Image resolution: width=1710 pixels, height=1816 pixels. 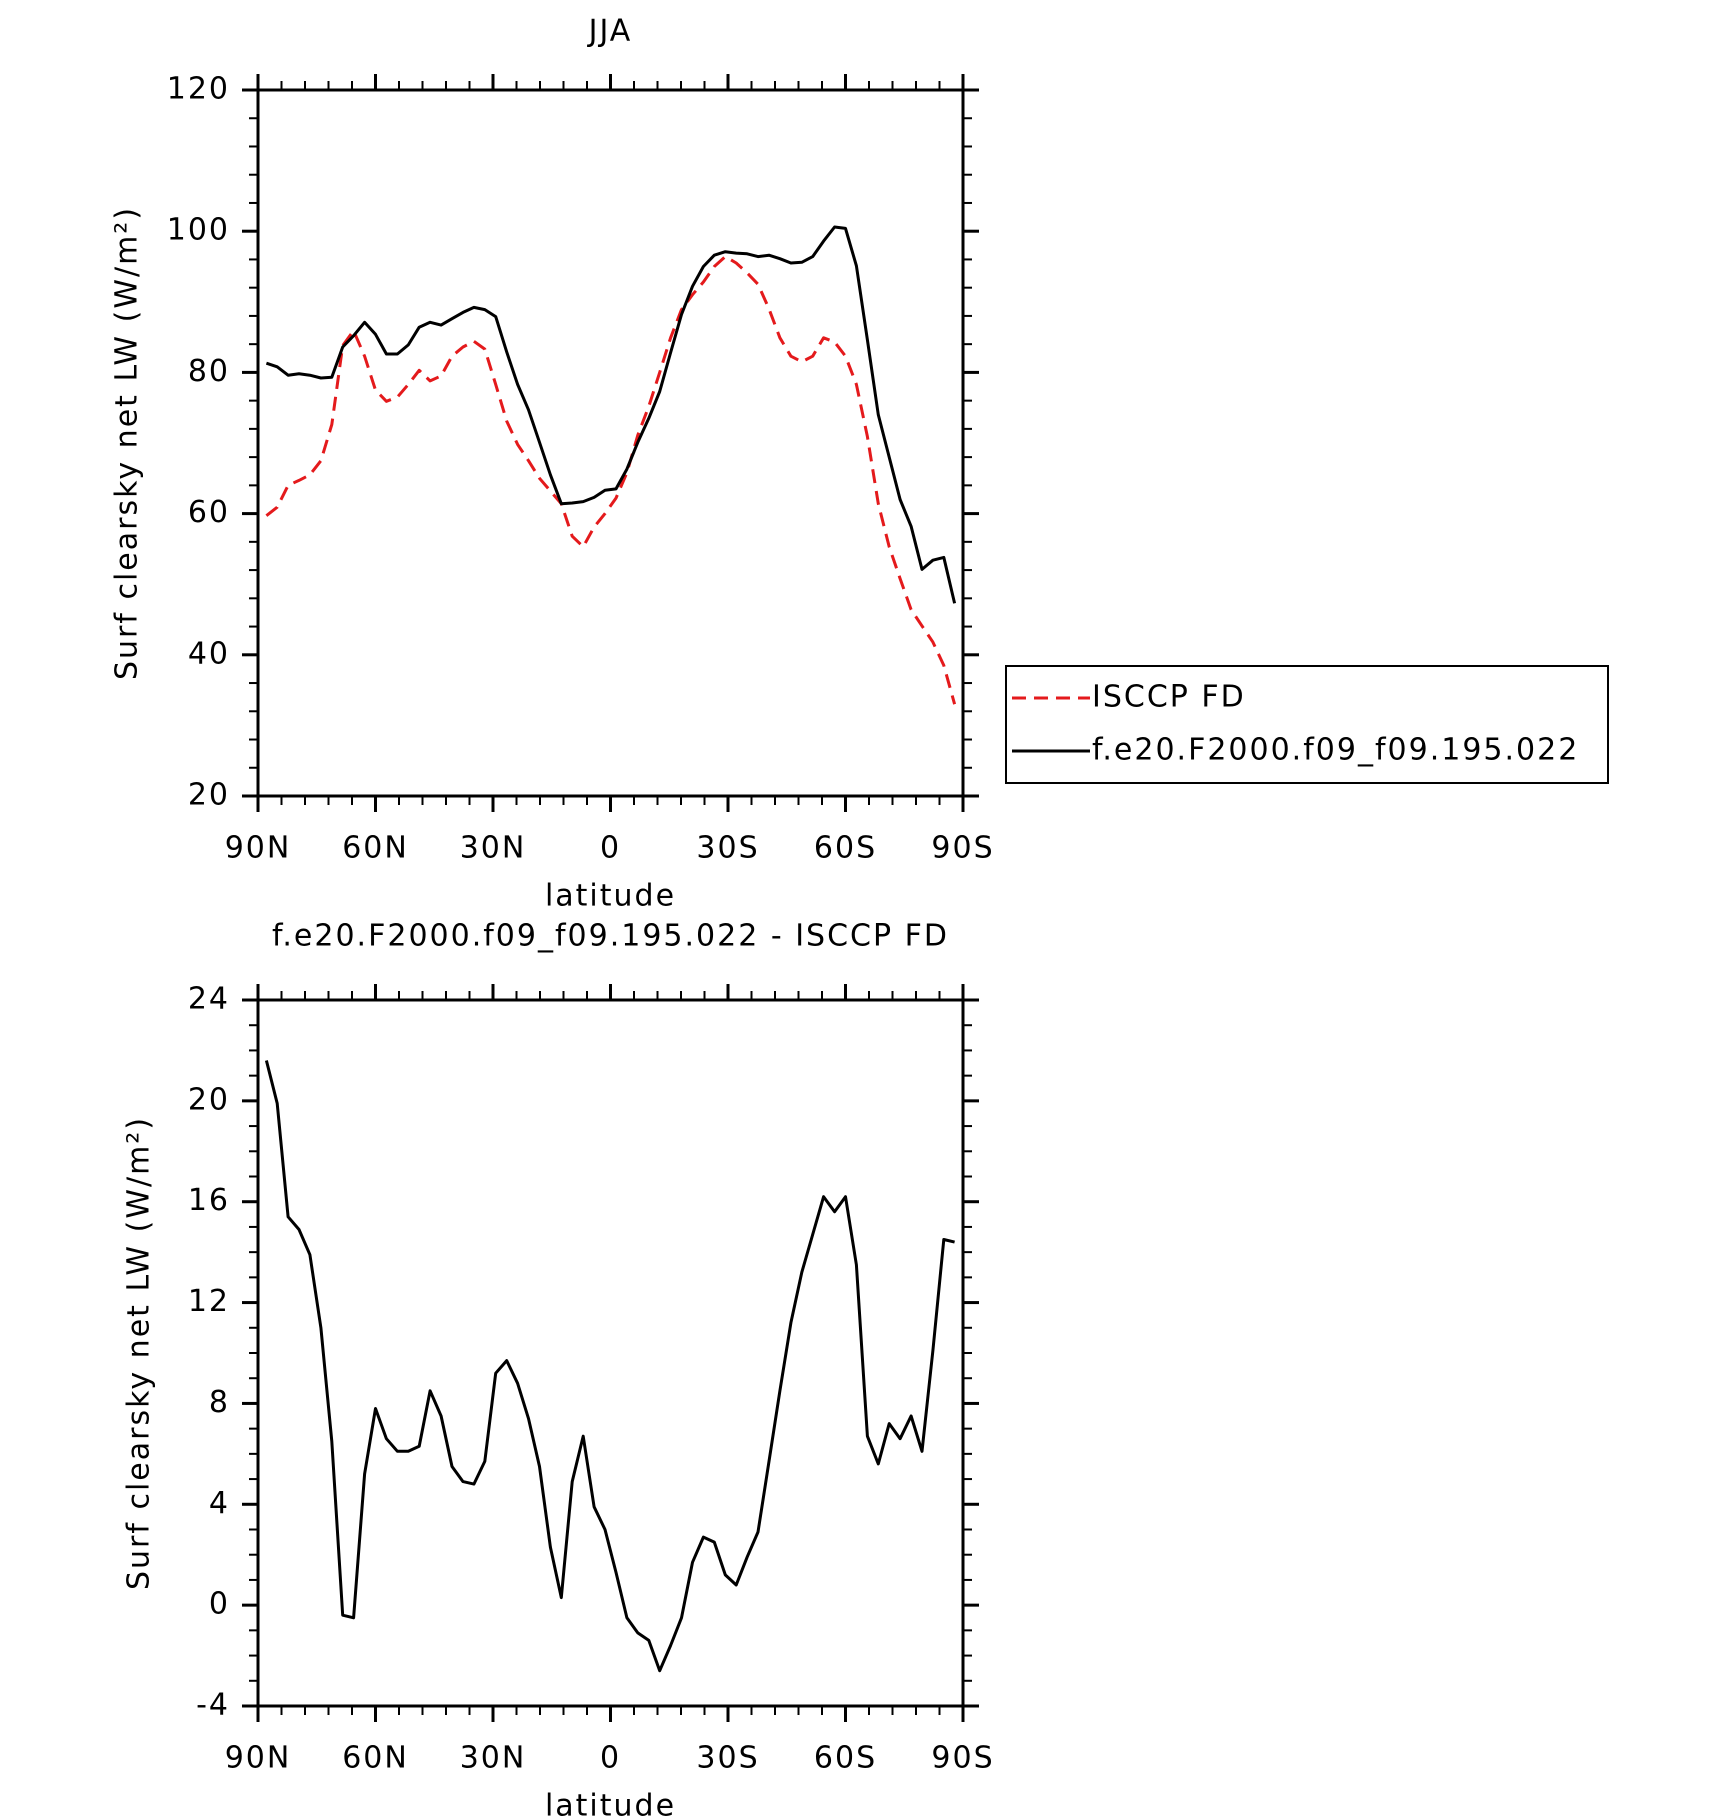 I want to click on y-tick-label: 0, so click(x=219, y=1604).